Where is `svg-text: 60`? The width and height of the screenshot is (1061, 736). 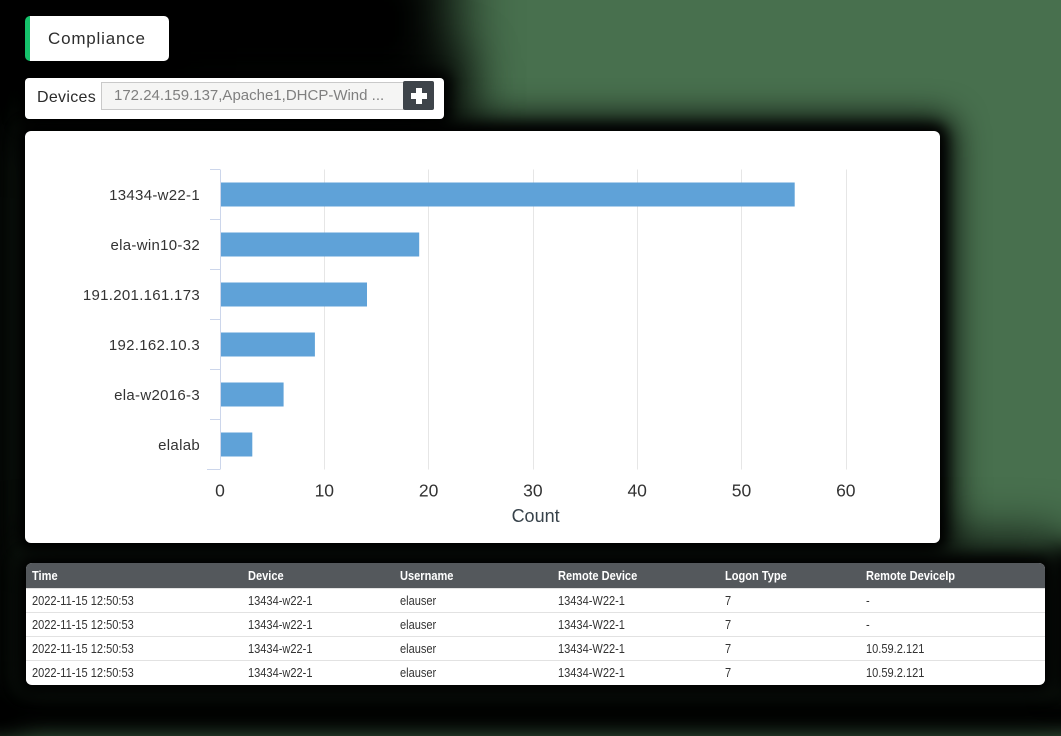 svg-text: 60 is located at coordinates (846, 491).